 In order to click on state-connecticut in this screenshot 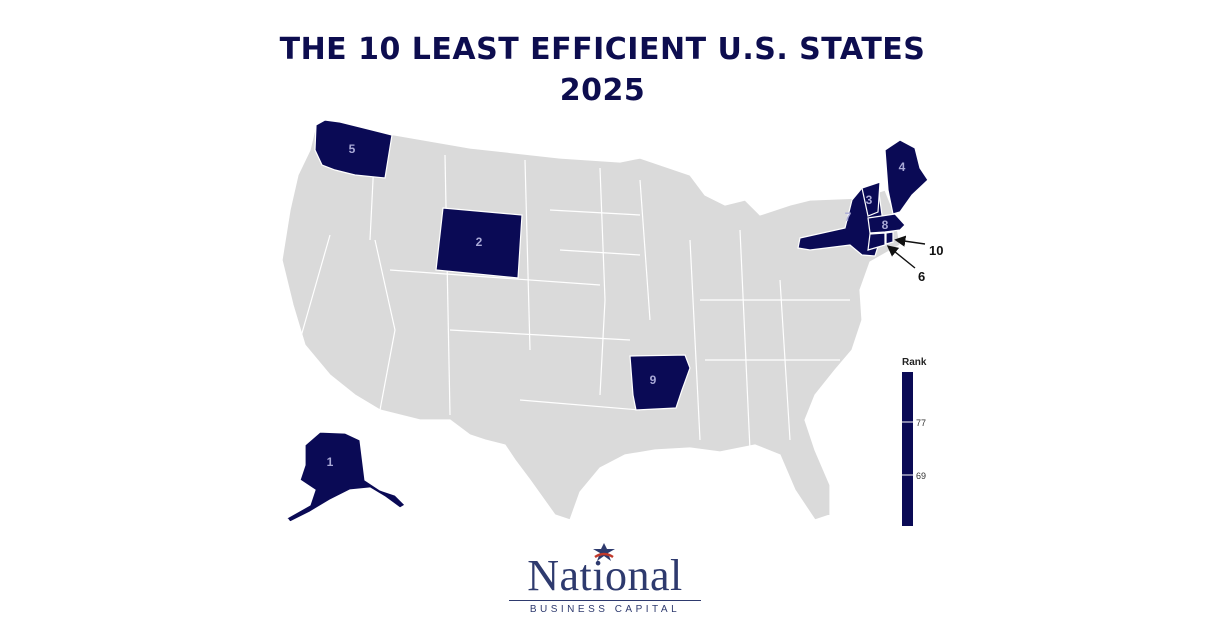, I will do `click(876, 241)`.